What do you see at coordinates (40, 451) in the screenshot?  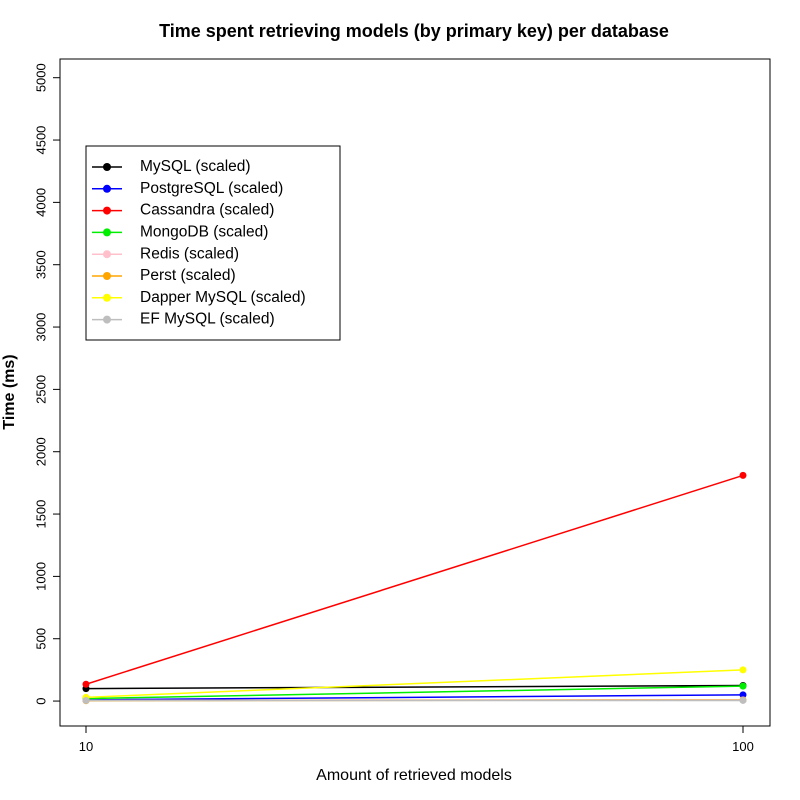 I see `y-tick-label: 2000` at bounding box center [40, 451].